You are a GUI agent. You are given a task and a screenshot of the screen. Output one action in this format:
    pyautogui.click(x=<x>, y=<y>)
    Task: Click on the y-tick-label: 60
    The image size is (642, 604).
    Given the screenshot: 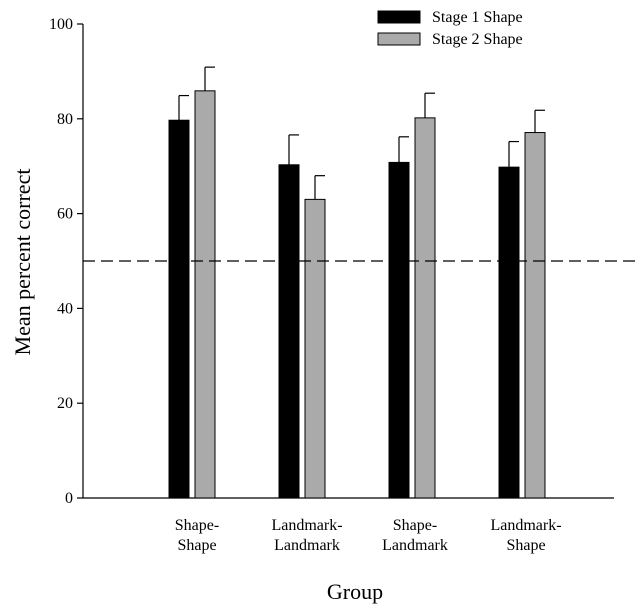 What is the action you would take?
    pyautogui.click(x=65, y=214)
    